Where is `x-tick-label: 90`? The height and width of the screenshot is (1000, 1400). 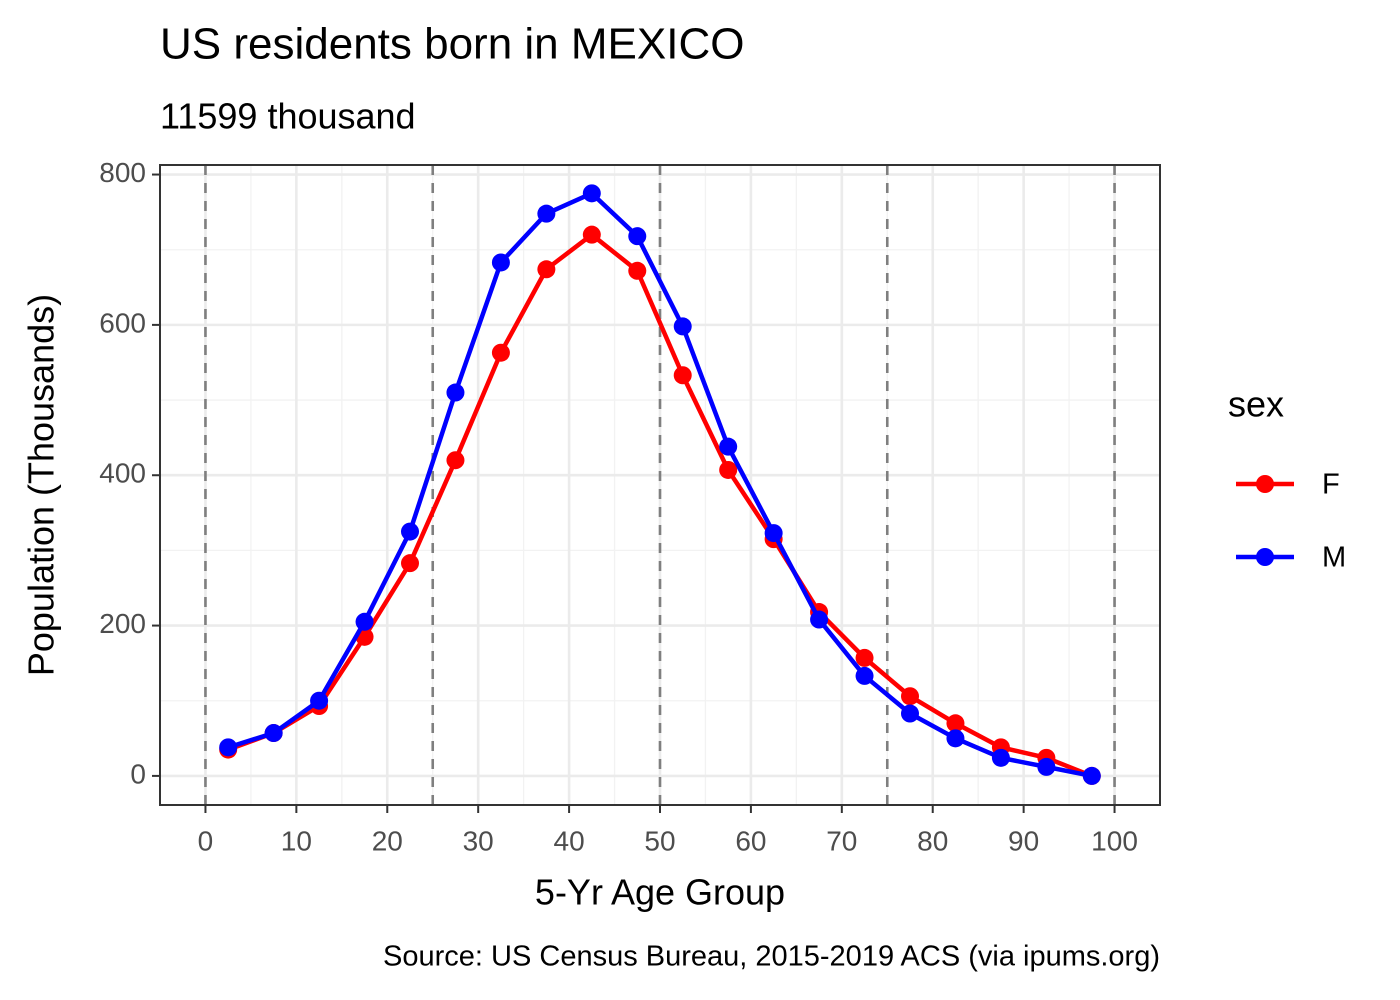
x-tick-label: 90 is located at coordinates (1023, 840).